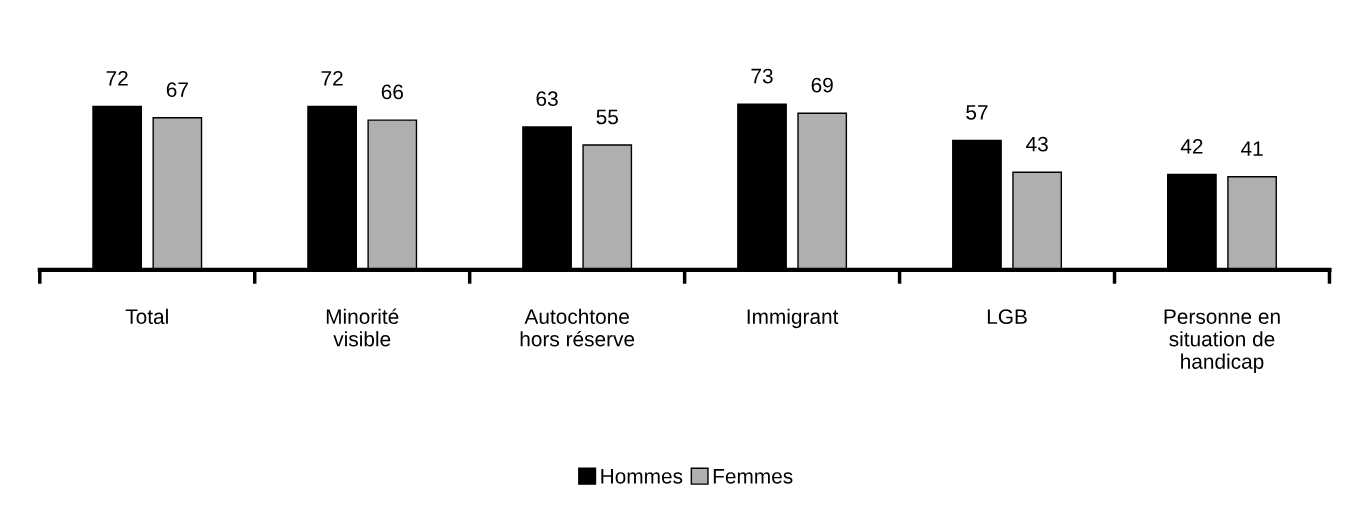 The width and height of the screenshot is (1372, 527). I want to click on data-label: 69, so click(822, 85).